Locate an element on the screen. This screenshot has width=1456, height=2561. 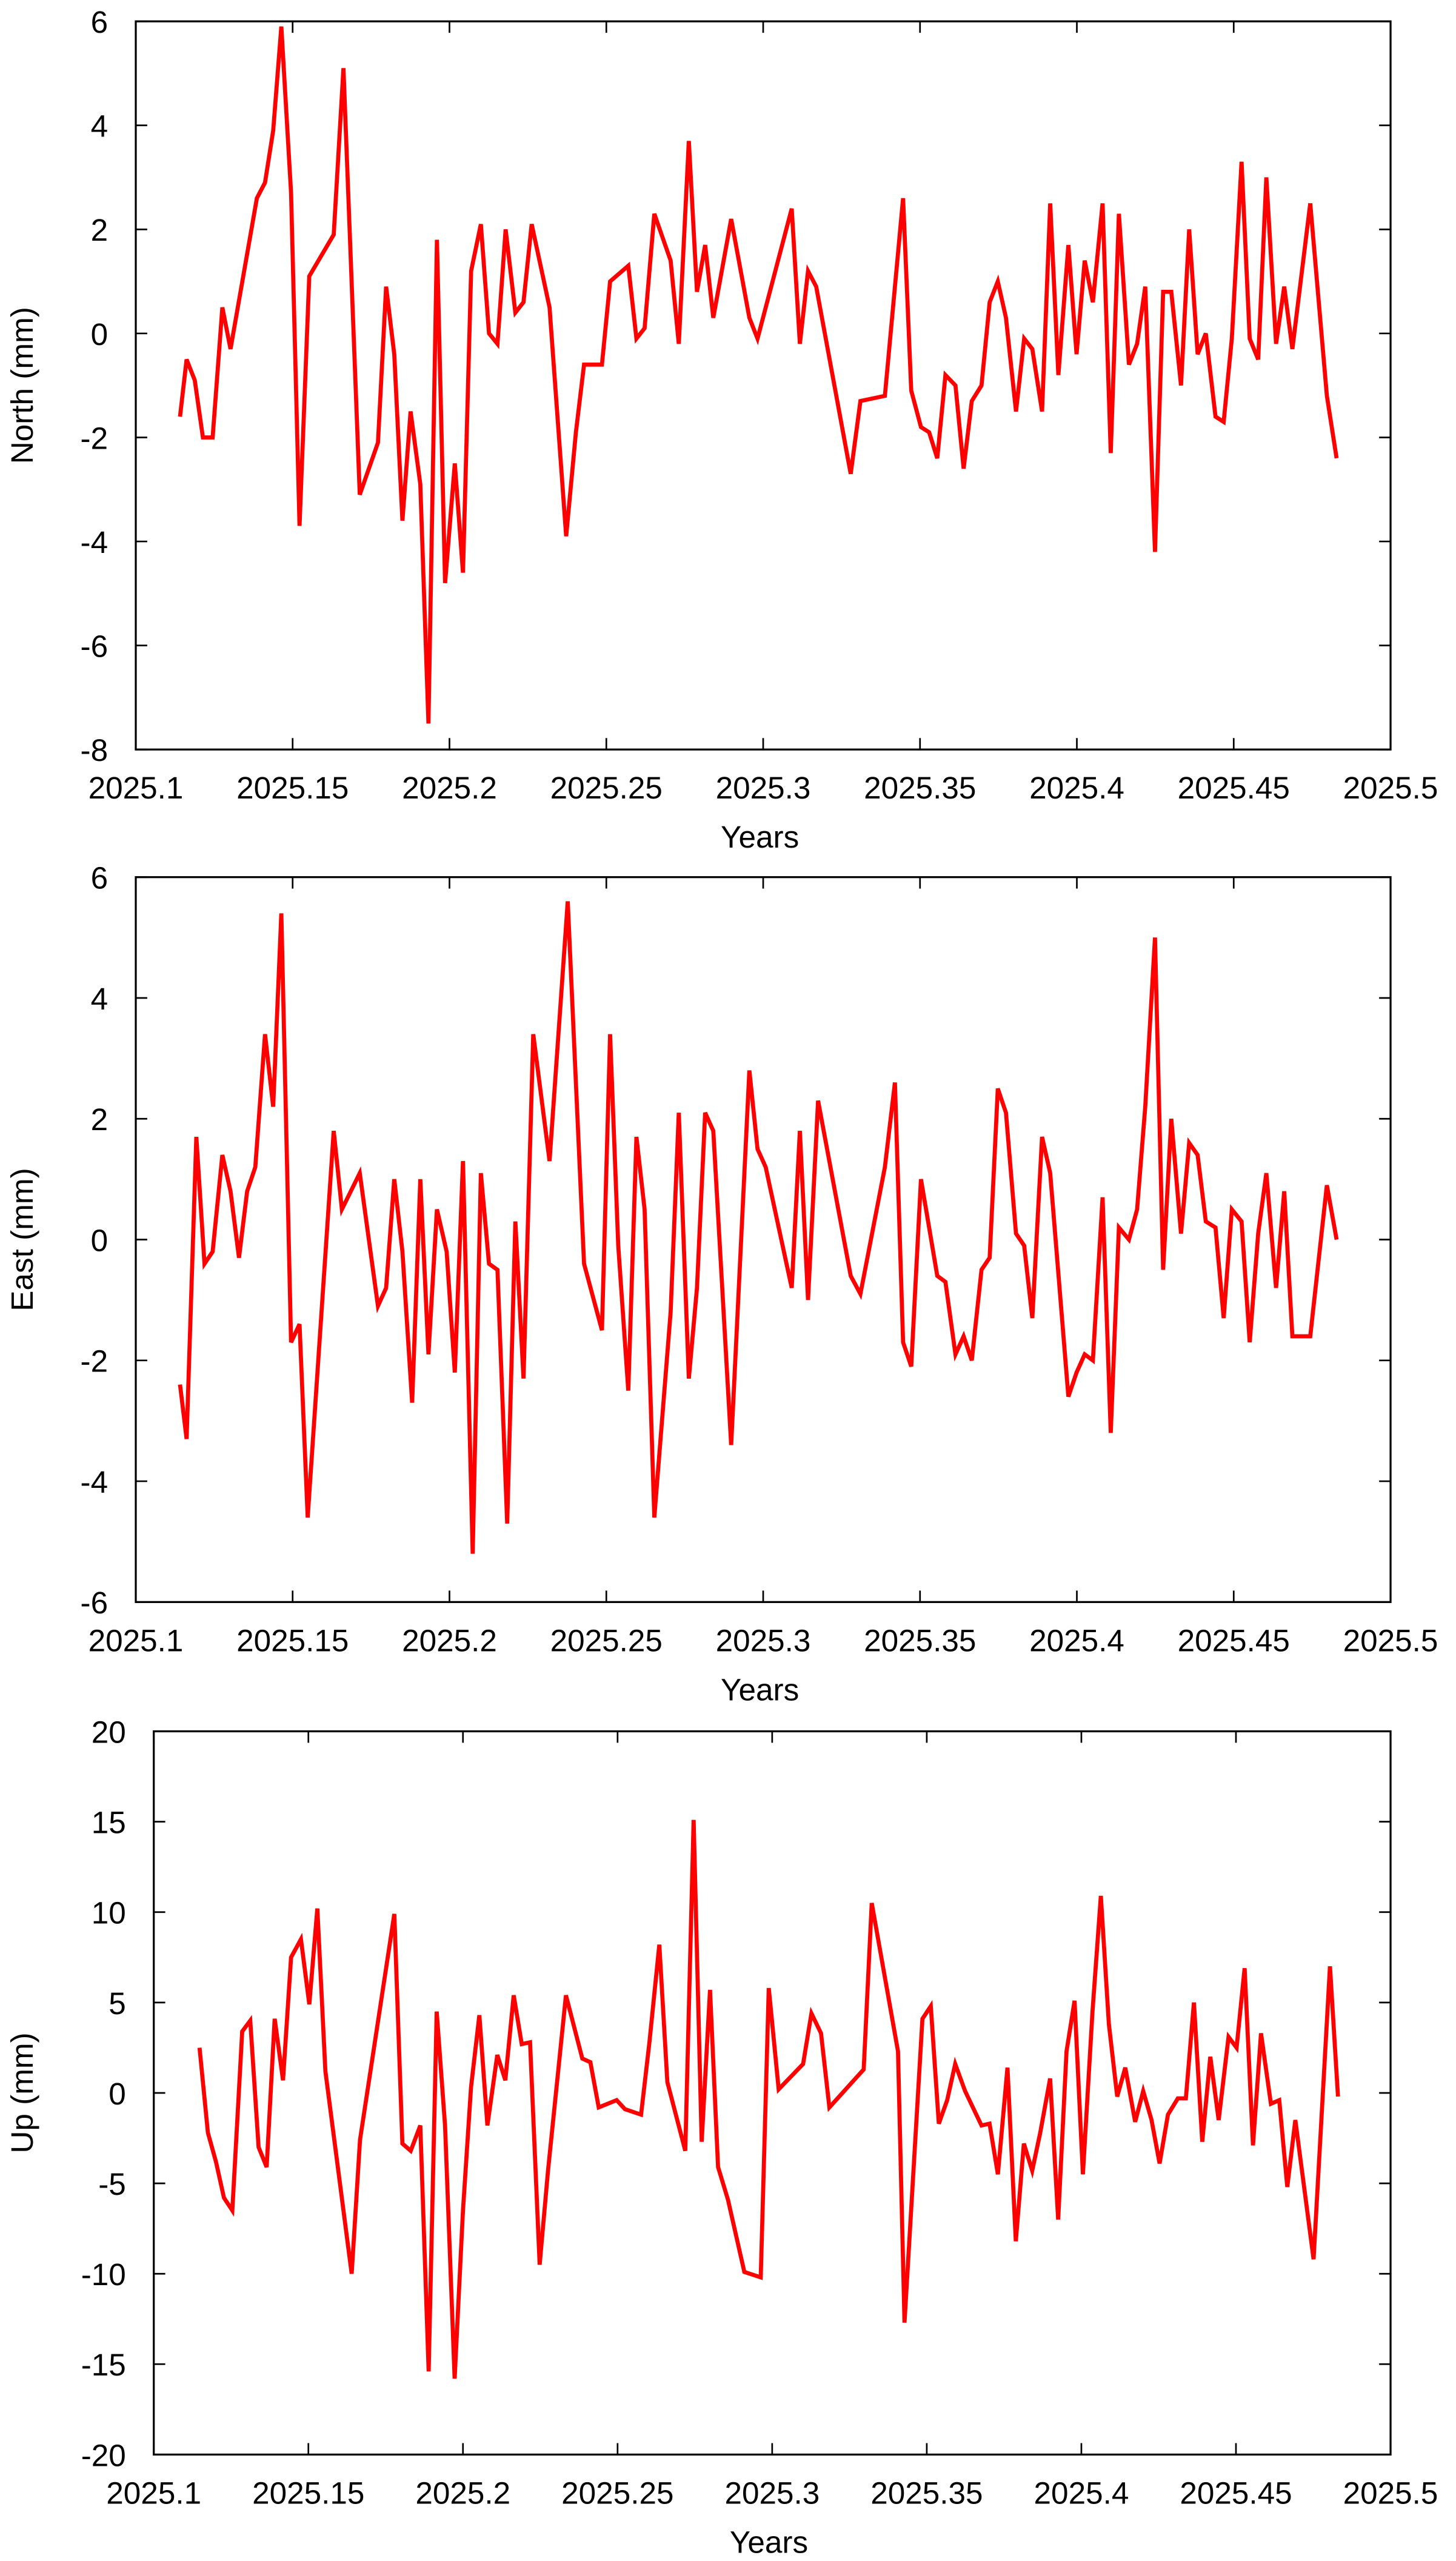
y-tick-label: 5 is located at coordinates (117, 2003).